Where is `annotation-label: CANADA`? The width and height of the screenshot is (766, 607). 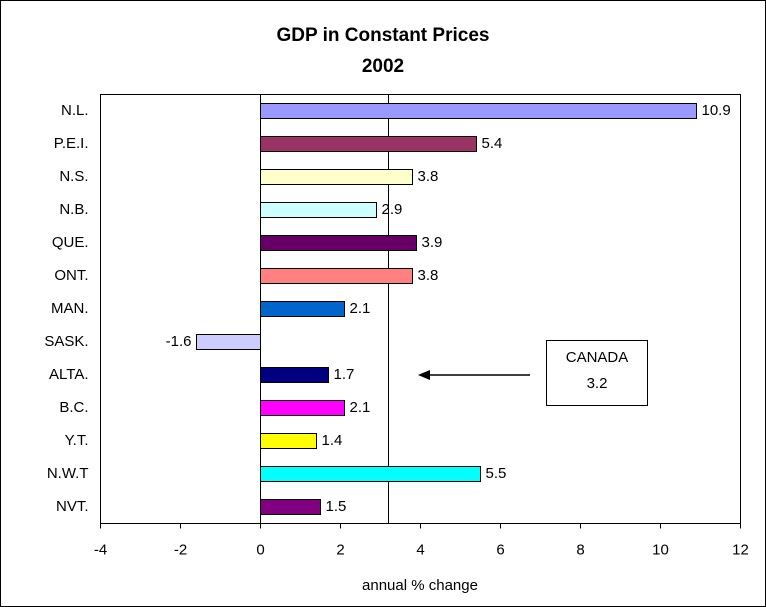
annotation-label: CANADA is located at coordinates (597, 357).